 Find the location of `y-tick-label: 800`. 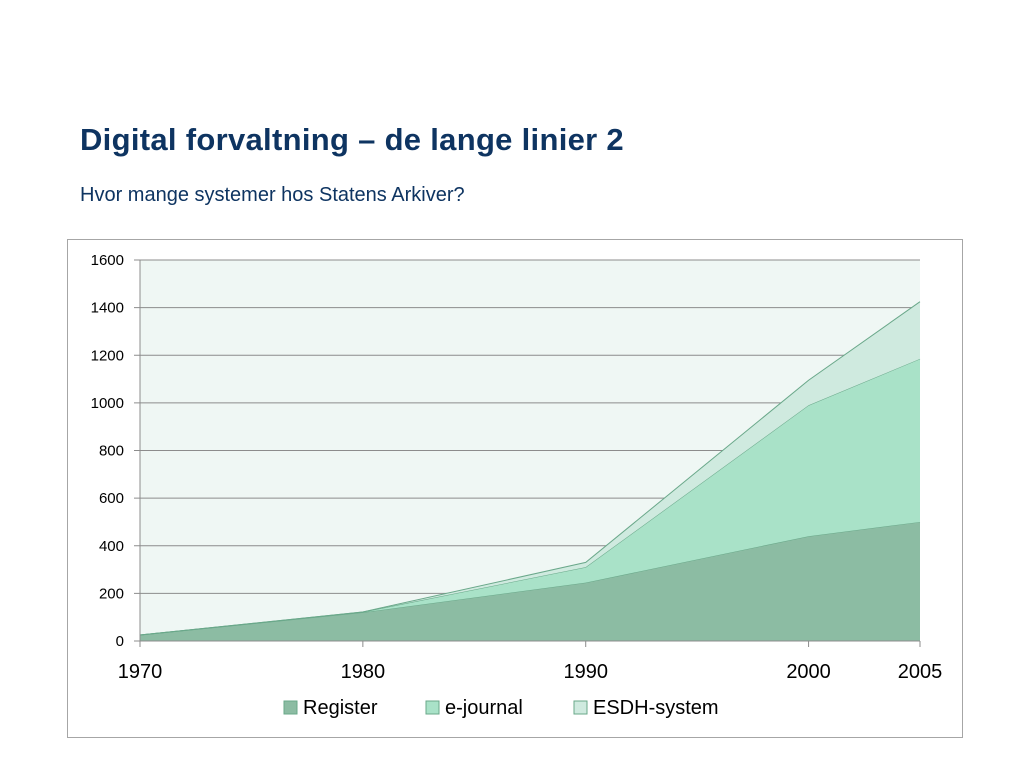

y-tick-label: 800 is located at coordinates (111, 451).